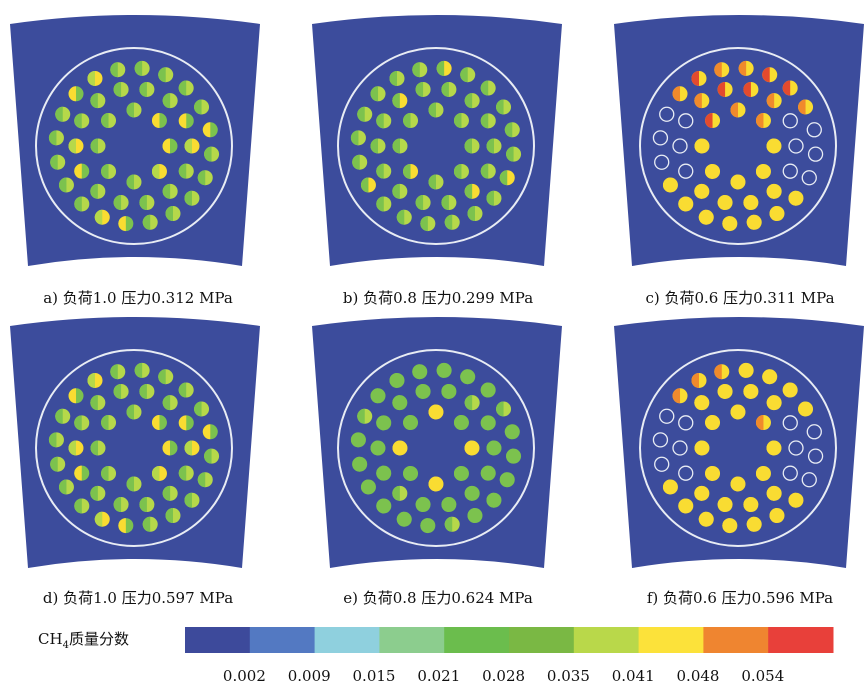  I want to click on burner-ring, so click(134, 146).